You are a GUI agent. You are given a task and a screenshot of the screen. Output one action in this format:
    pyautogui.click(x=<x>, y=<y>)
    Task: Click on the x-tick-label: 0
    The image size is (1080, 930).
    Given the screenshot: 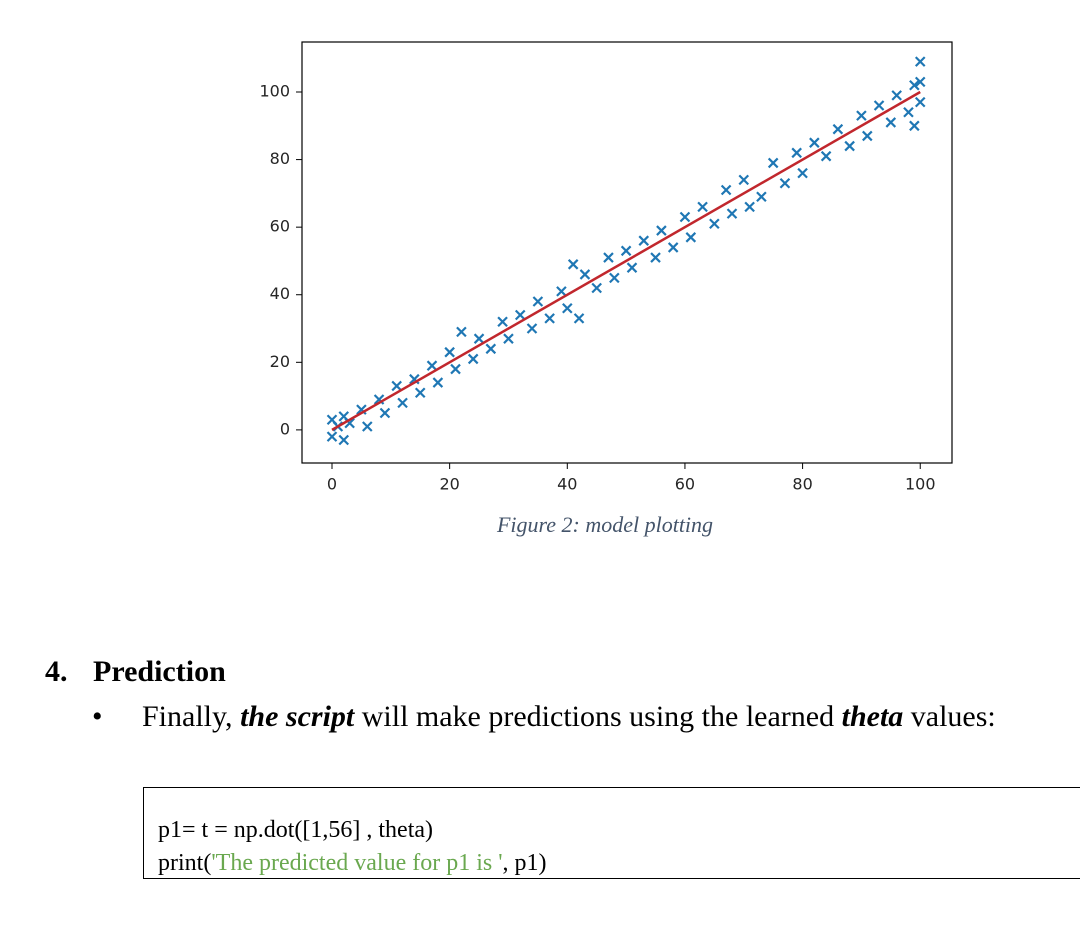 What is the action you would take?
    pyautogui.click(x=332, y=484)
    